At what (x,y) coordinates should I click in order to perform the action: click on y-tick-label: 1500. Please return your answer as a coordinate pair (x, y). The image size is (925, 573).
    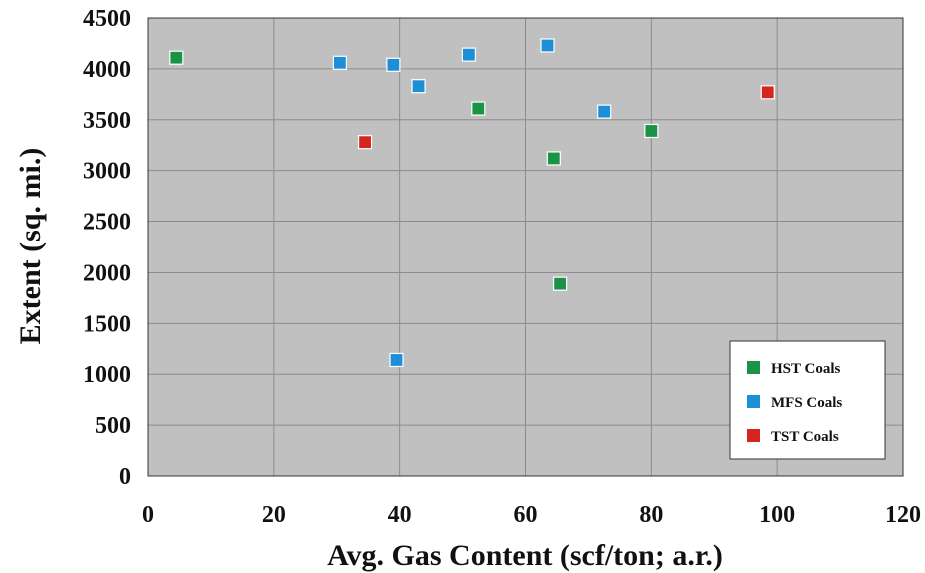
    Looking at the image, I should click on (107, 324).